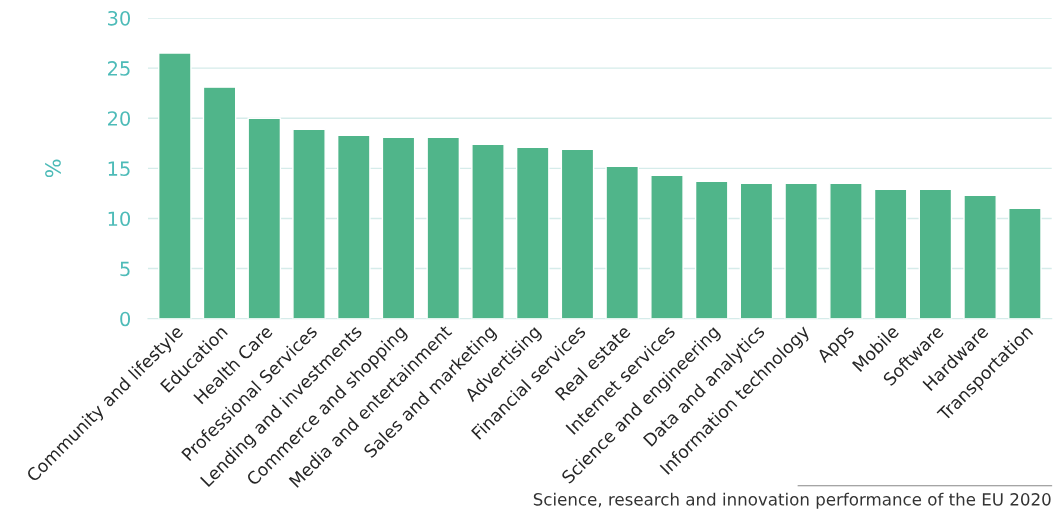  I want to click on y-tick-label: 20, so click(119, 118).